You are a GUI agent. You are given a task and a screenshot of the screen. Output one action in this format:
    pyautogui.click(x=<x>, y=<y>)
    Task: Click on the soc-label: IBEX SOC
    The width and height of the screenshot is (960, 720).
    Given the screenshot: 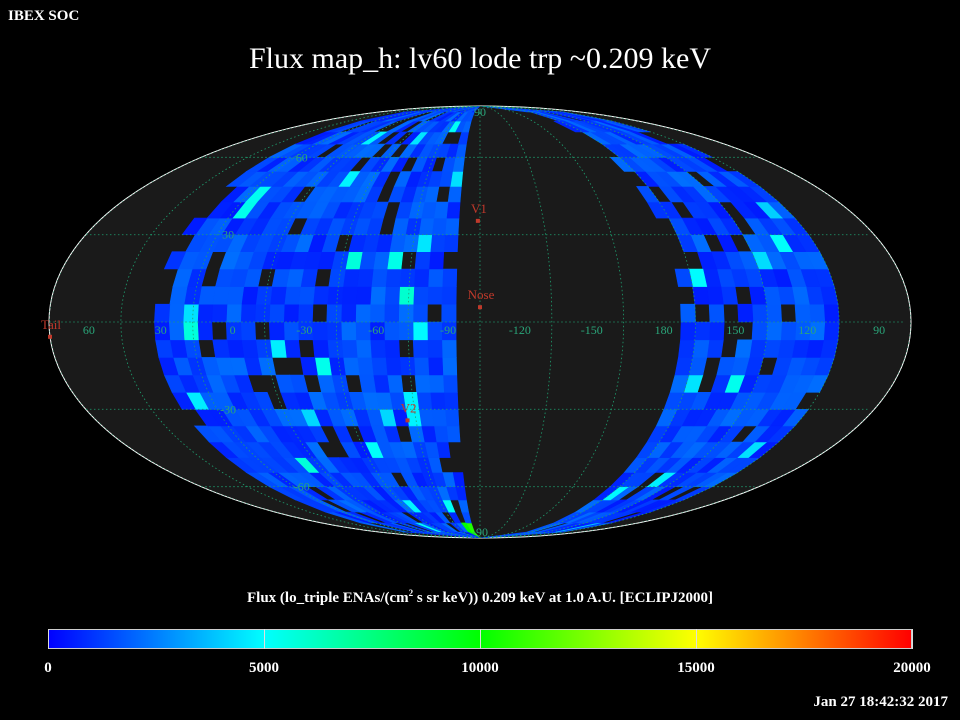 What is the action you would take?
    pyautogui.click(x=44, y=16)
    